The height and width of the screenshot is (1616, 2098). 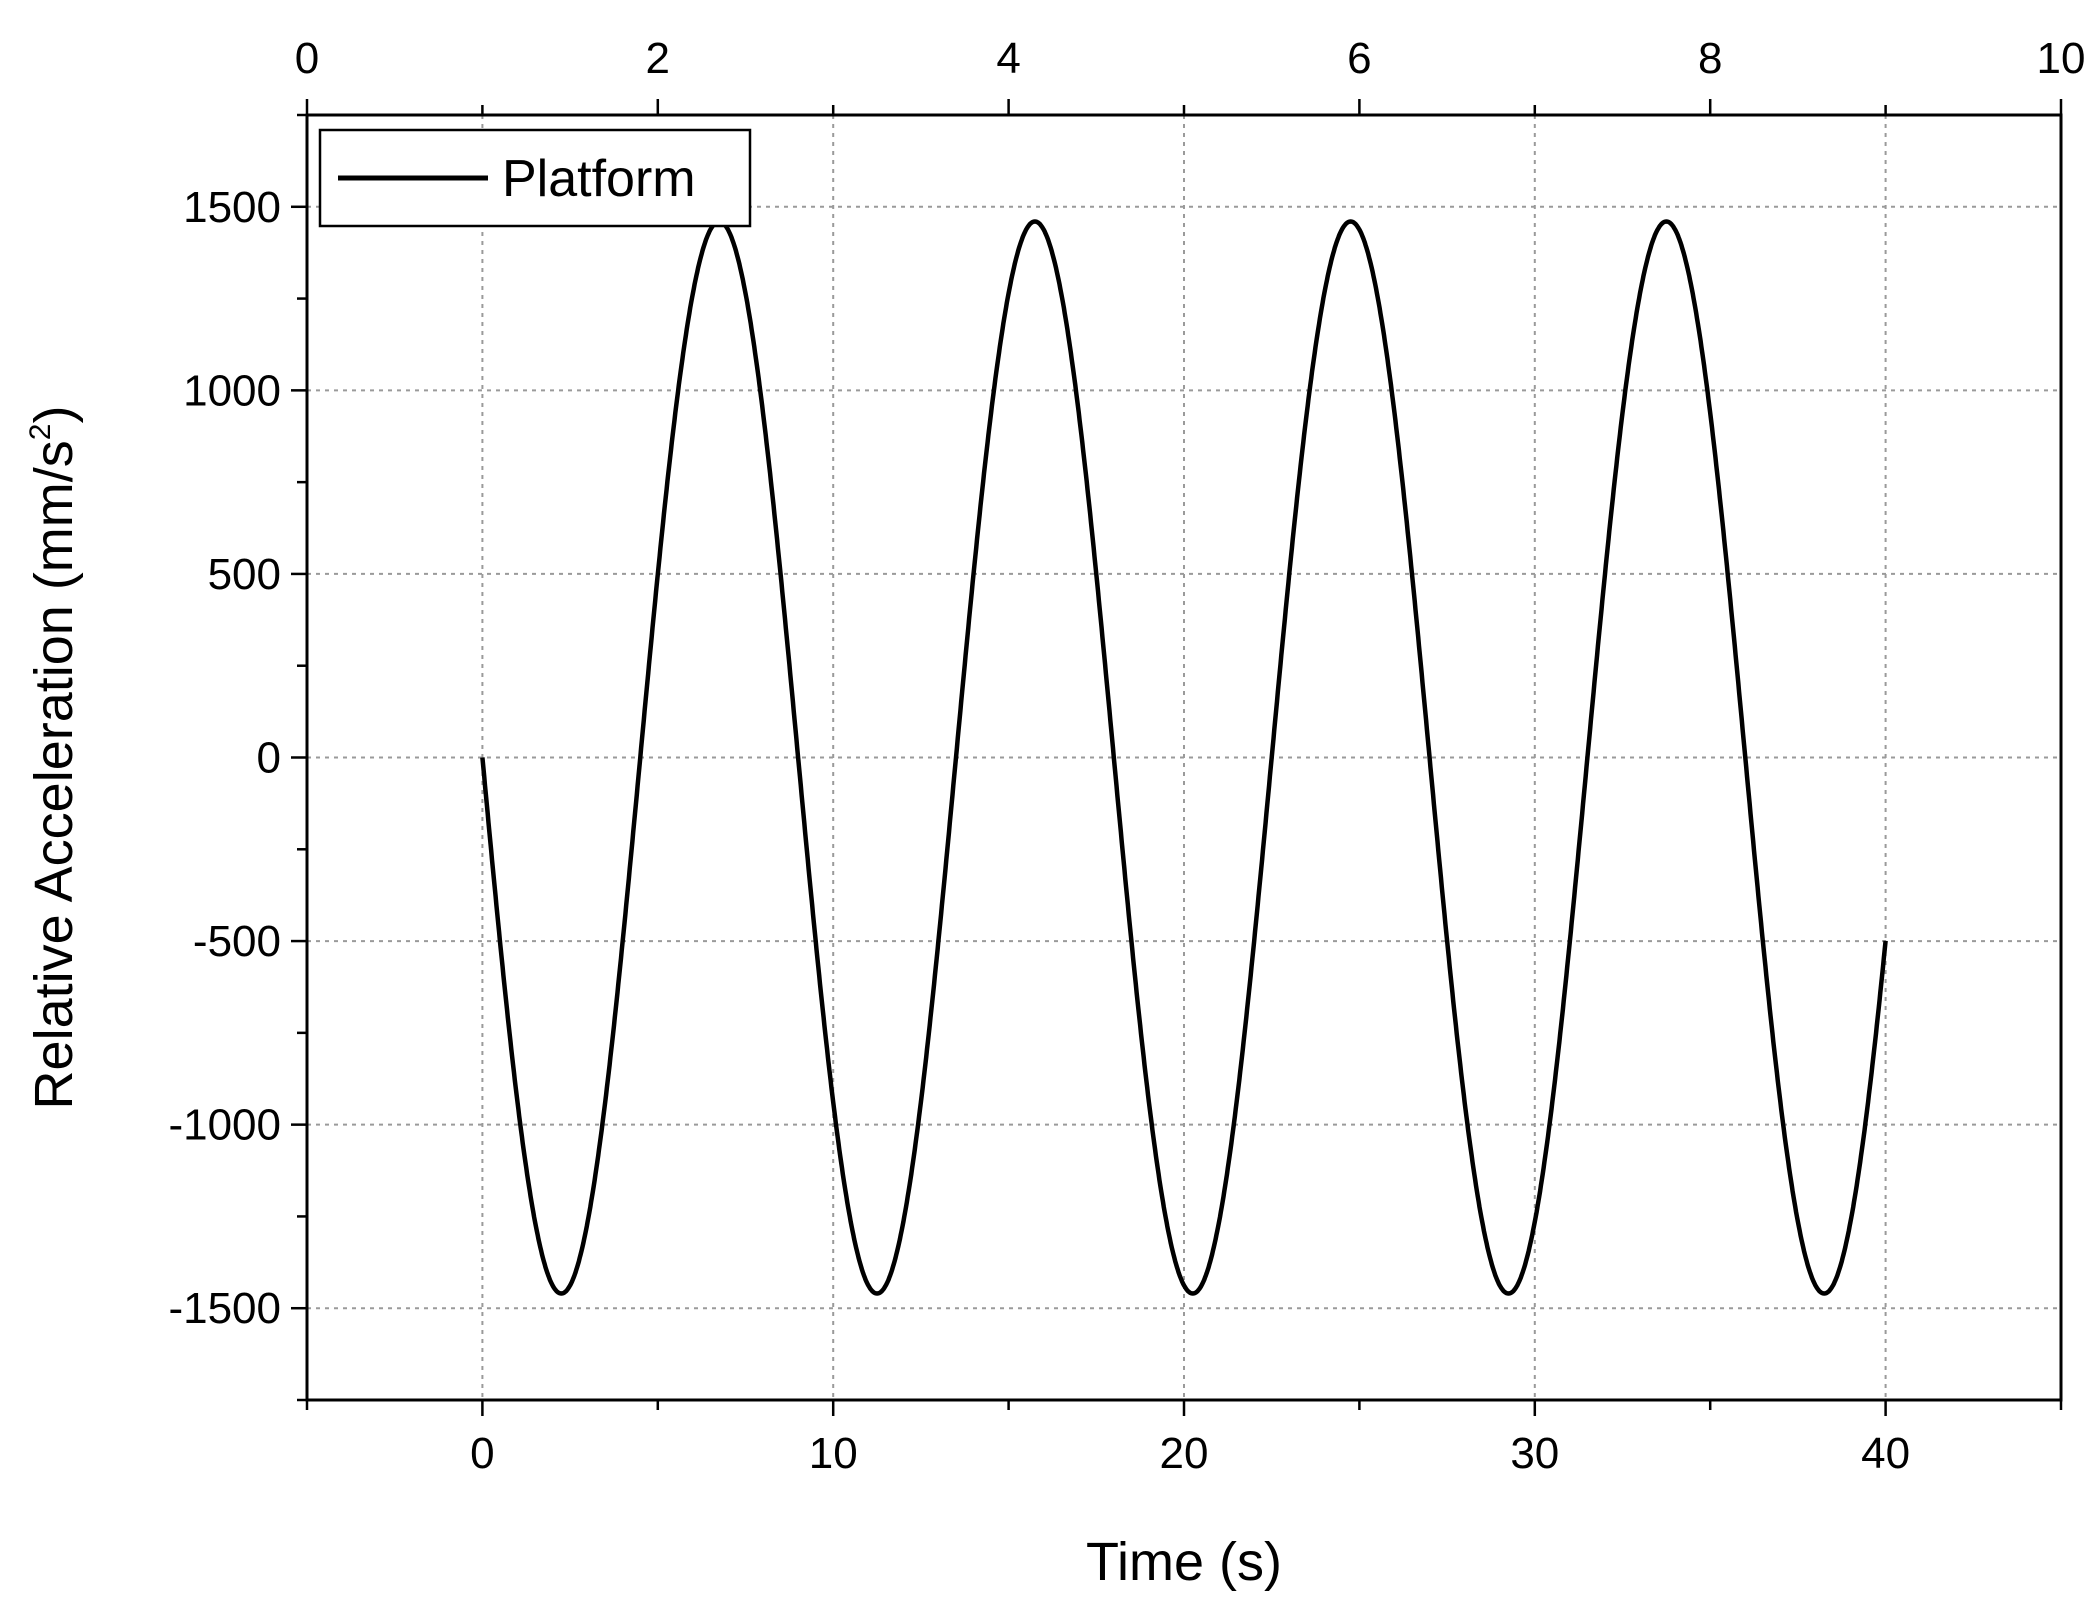 What do you see at coordinates (833, 1453) in the screenshot?
I see `x-tick-label: 10` at bounding box center [833, 1453].